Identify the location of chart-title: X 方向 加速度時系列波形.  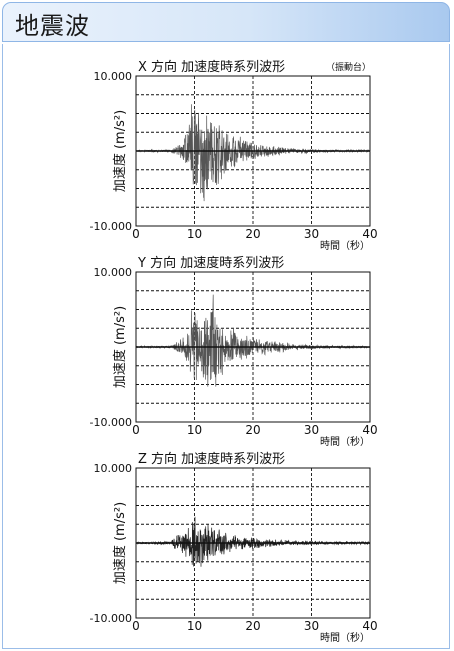
(211, 67).